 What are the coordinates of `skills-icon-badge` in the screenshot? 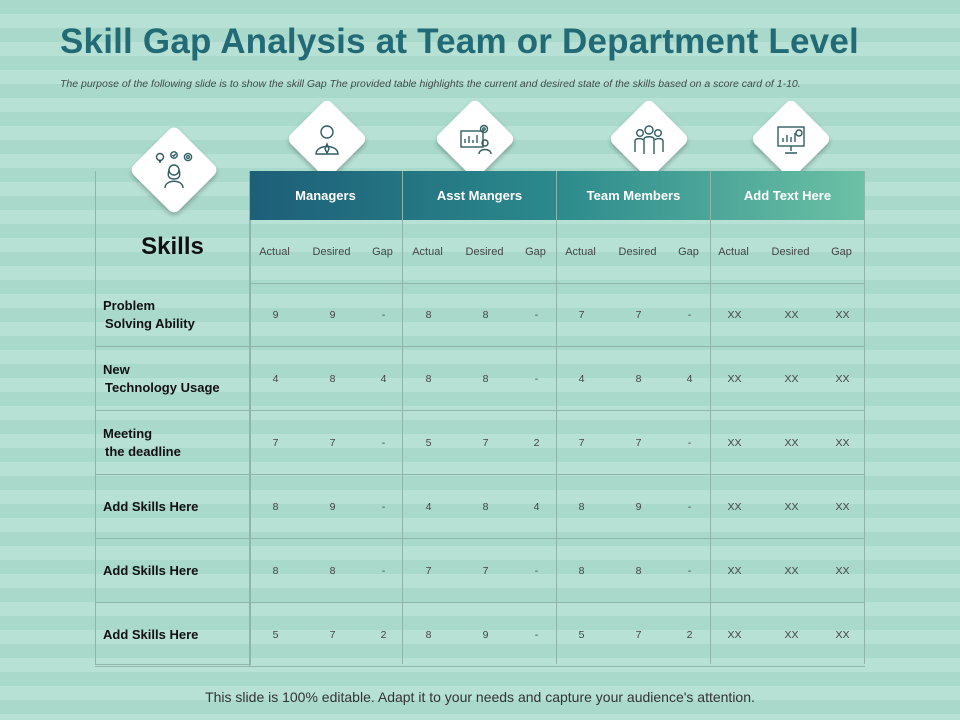 It's located at (174, 170).